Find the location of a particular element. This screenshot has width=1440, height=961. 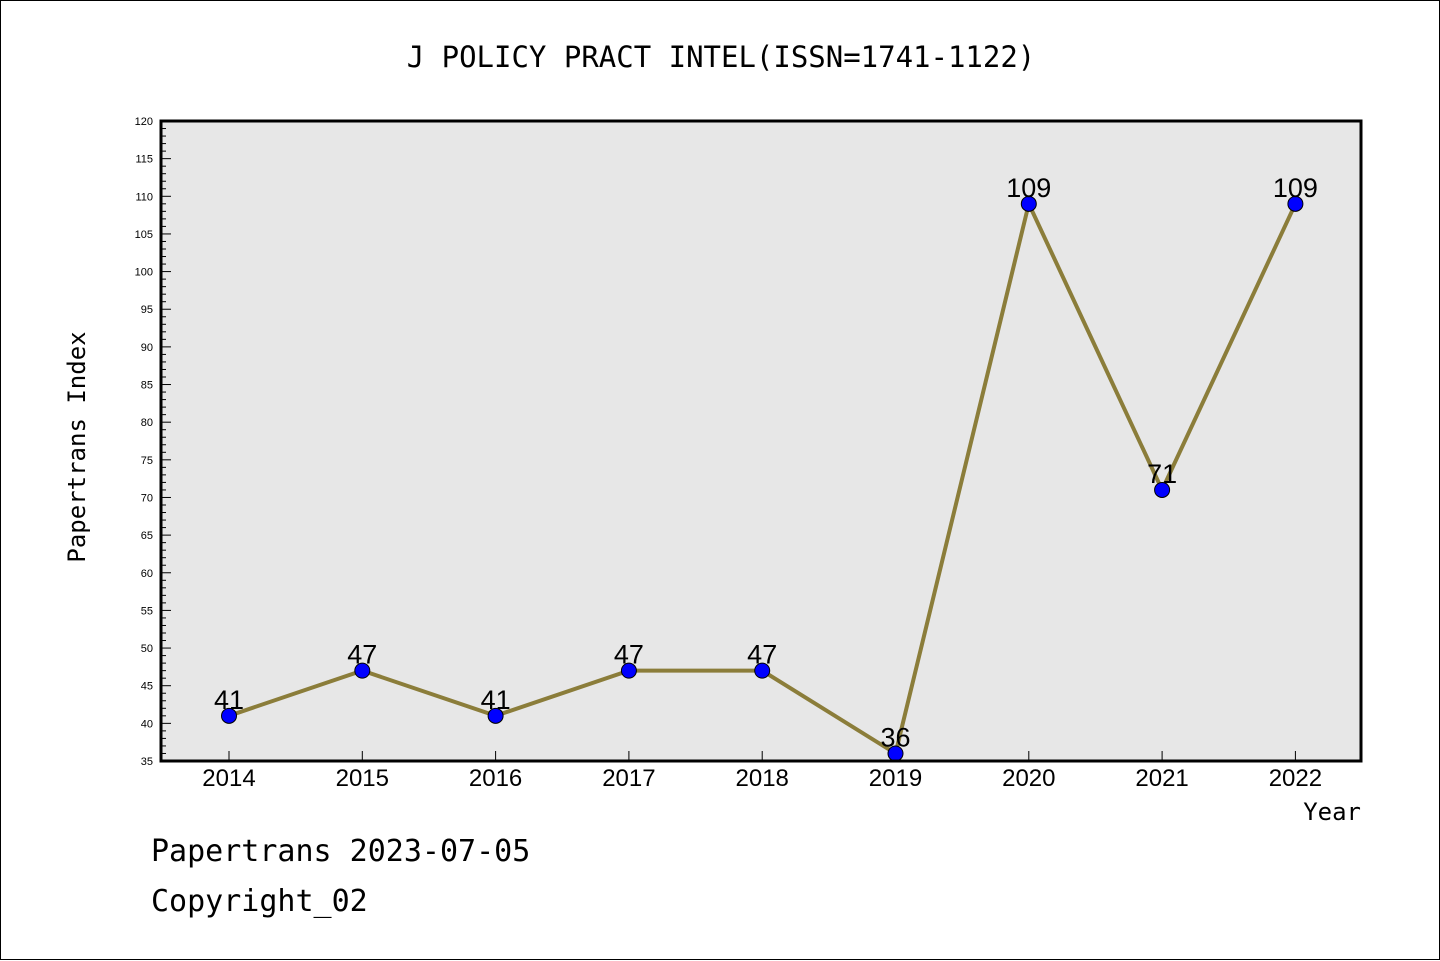

x-tick-label: 2018 is located at coordinates (762, 778).